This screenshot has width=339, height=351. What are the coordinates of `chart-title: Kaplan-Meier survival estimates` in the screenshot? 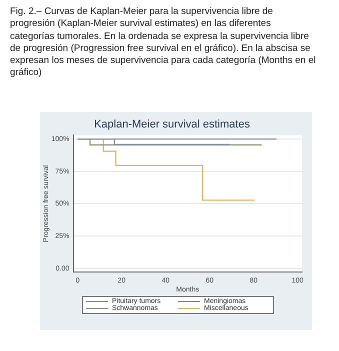 It's located at (172, 124).